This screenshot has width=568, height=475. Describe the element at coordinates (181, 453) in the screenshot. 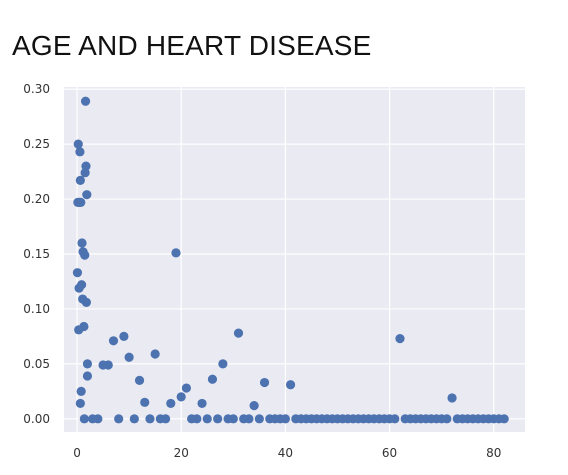

I see `x-tick-label: 20` at that location.